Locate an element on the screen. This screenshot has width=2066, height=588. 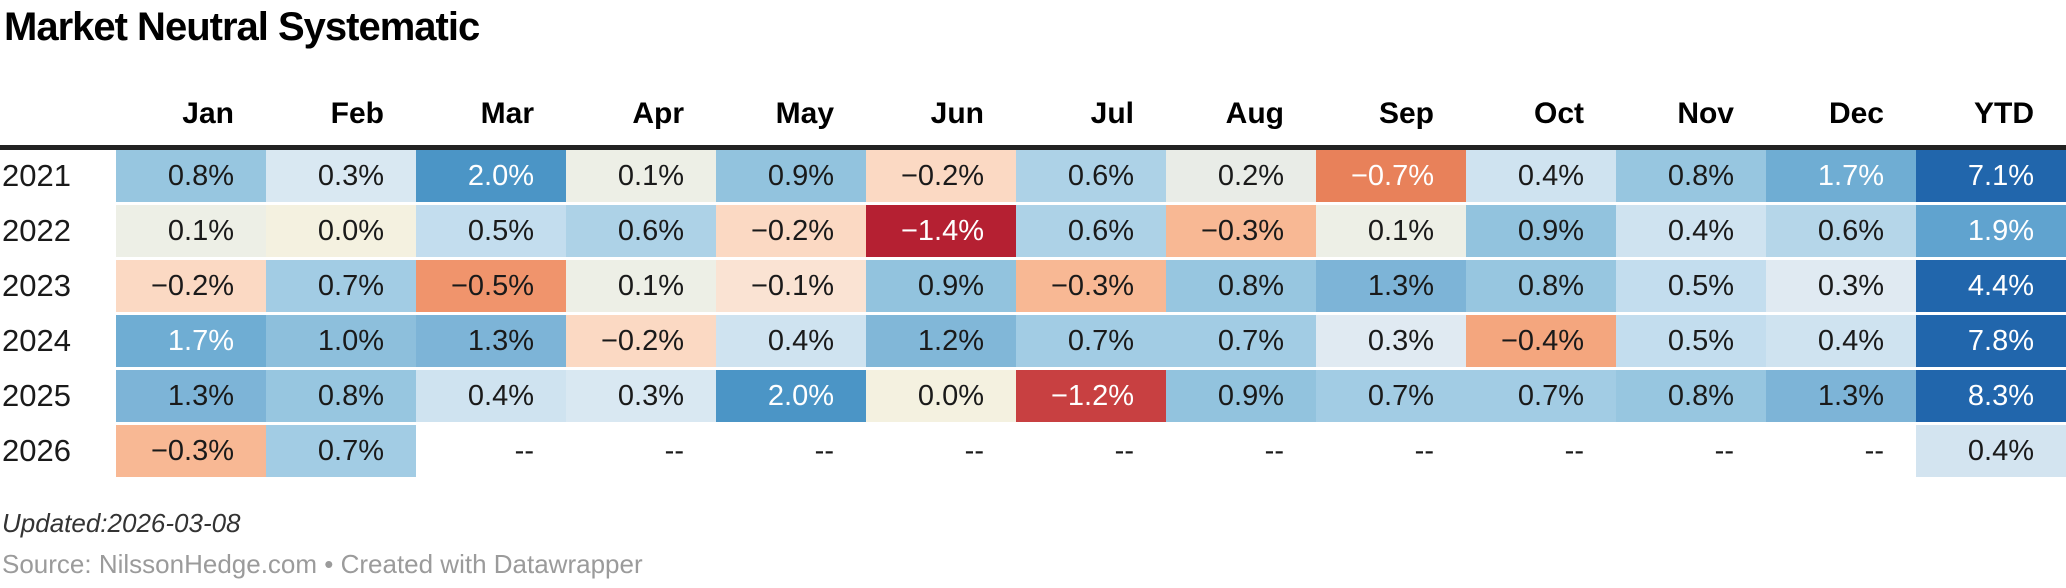
cell-2023-jan: −0.2% is located at coordinates (191, 287).